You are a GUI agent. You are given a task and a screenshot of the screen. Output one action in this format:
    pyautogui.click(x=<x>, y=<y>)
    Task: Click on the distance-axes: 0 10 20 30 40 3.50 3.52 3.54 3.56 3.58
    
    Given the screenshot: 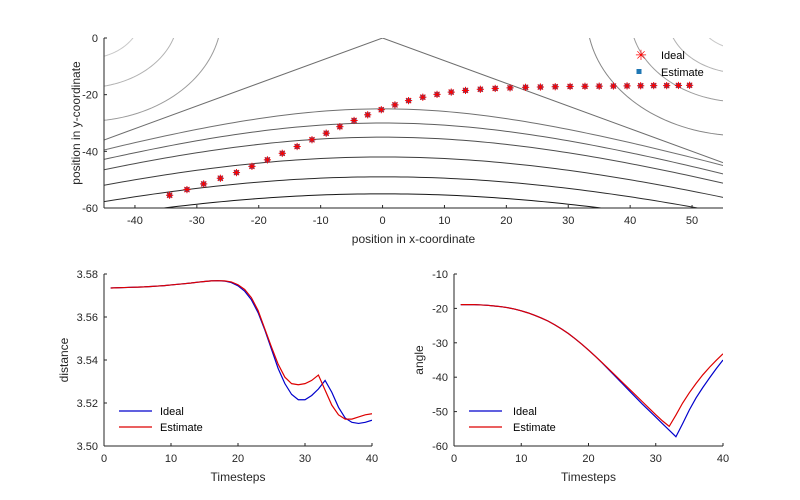 What is the action you would take?
    pyautogui.click(x=228, y=367)
    